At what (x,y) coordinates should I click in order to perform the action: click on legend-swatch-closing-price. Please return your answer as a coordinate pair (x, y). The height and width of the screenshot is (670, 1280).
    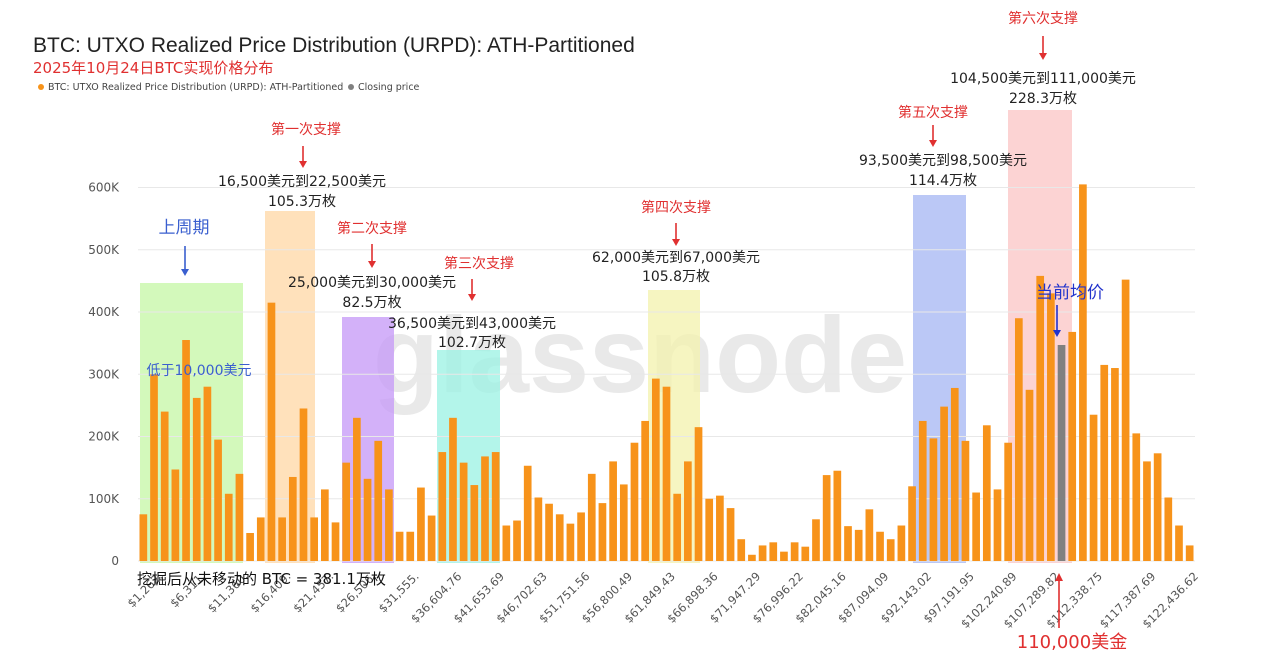
    Looking at the image, I should click on (351, 87).